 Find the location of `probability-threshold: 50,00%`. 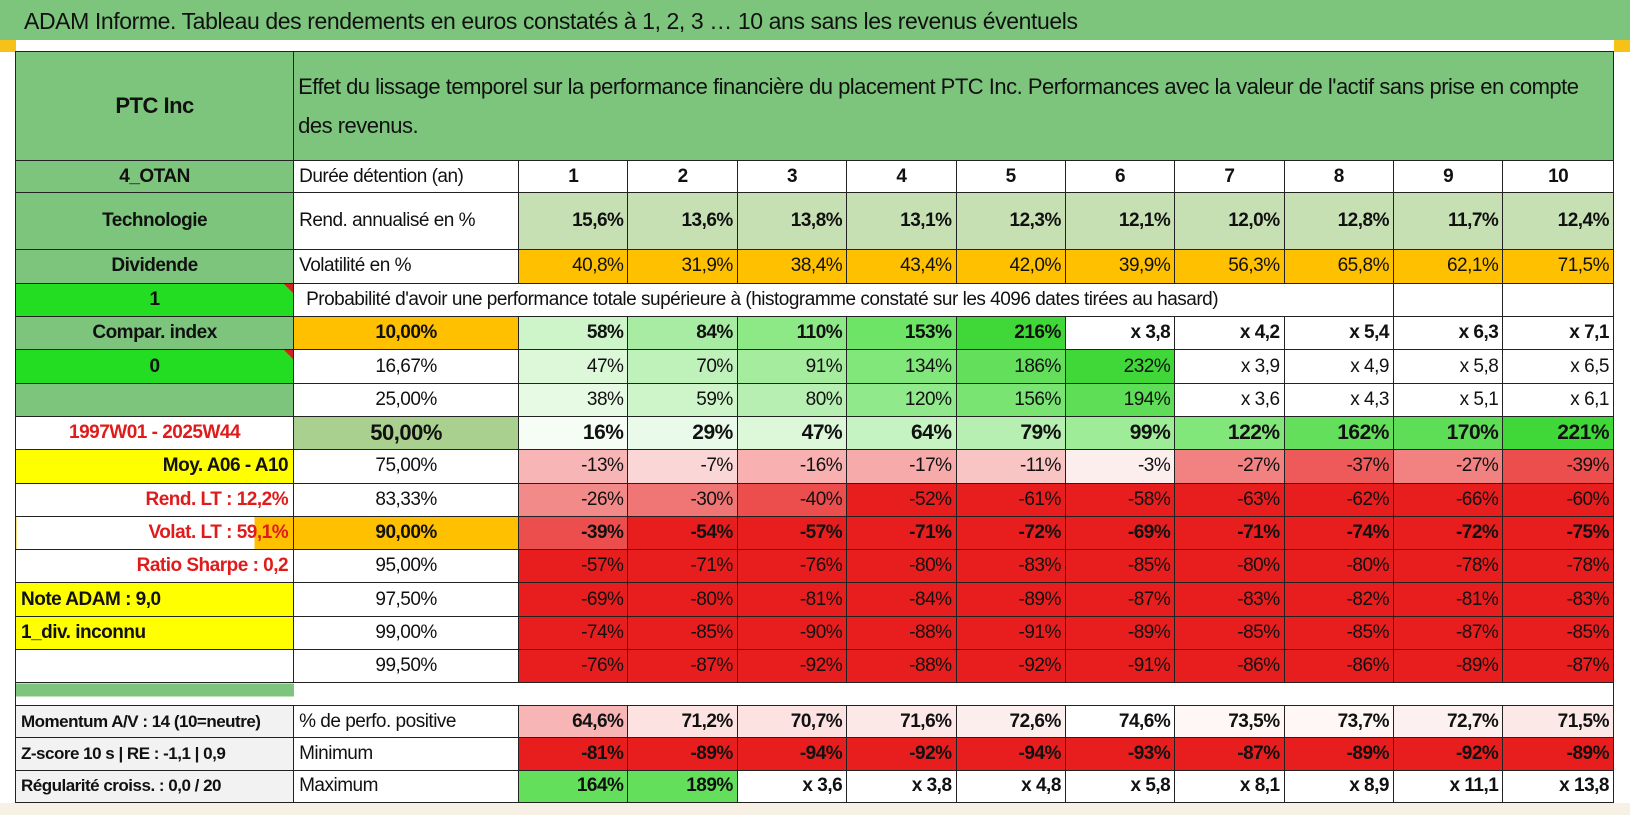

probability-threshold: 50,00% is located at coordinates (406, 433).